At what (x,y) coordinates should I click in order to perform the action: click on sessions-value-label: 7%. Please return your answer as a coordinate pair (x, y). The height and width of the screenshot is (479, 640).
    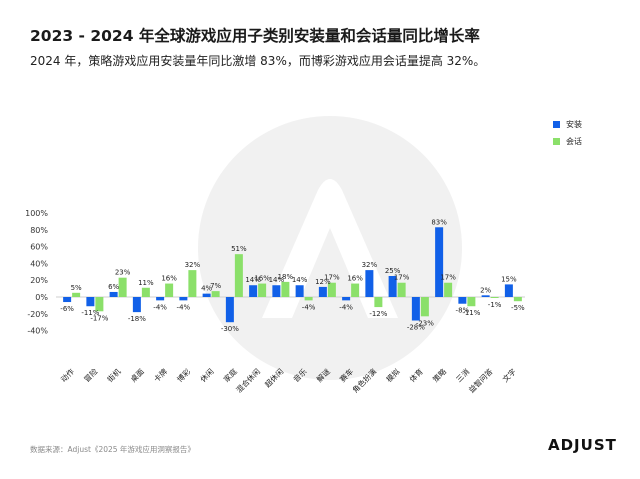
    Looking at the image, I should click on (215, 286).